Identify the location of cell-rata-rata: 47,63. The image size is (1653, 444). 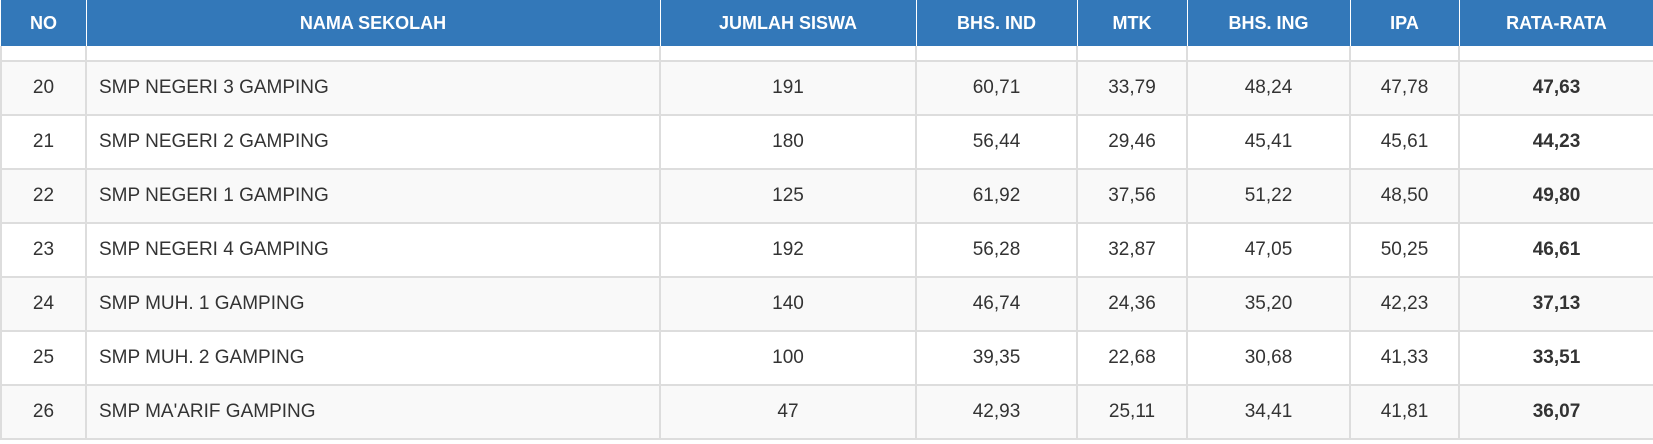
(1555, 88).